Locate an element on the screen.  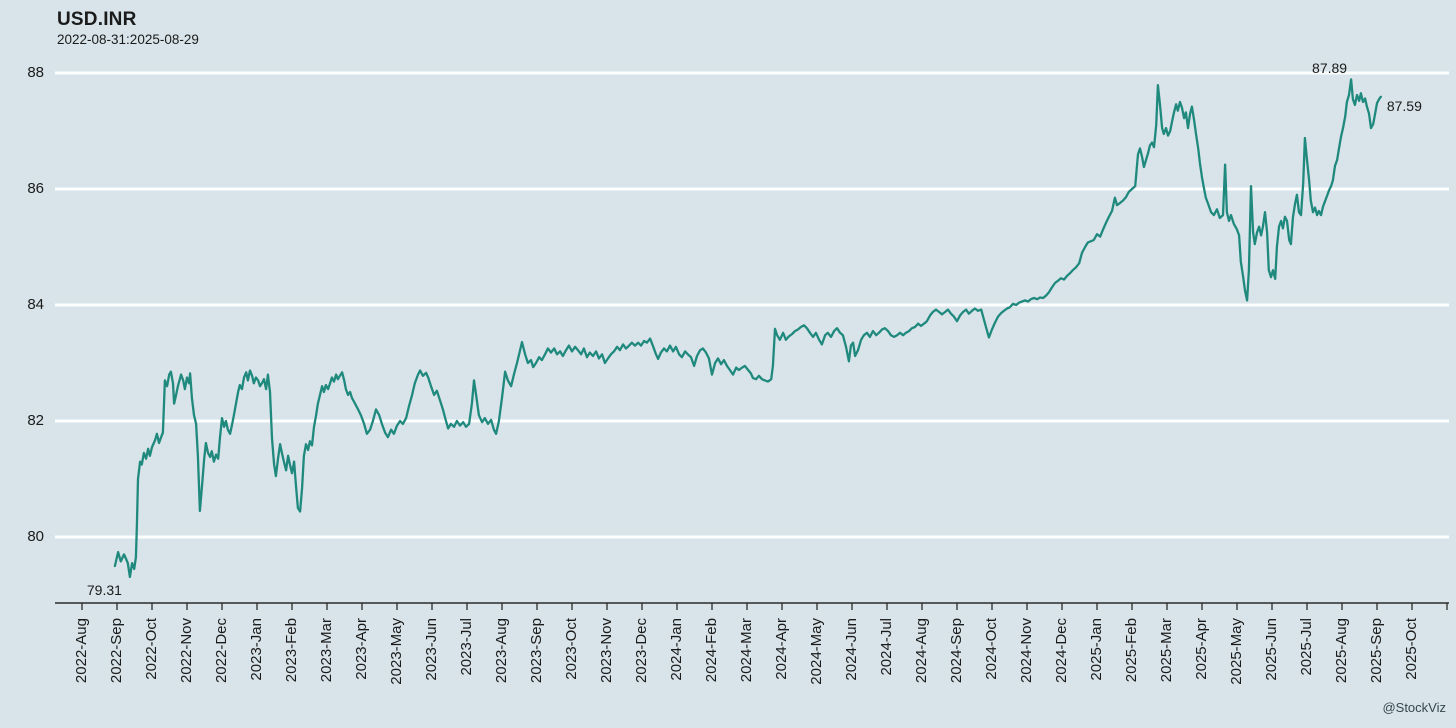
x-tick-label: 2024-Jul is located at coordinates (886, 647).